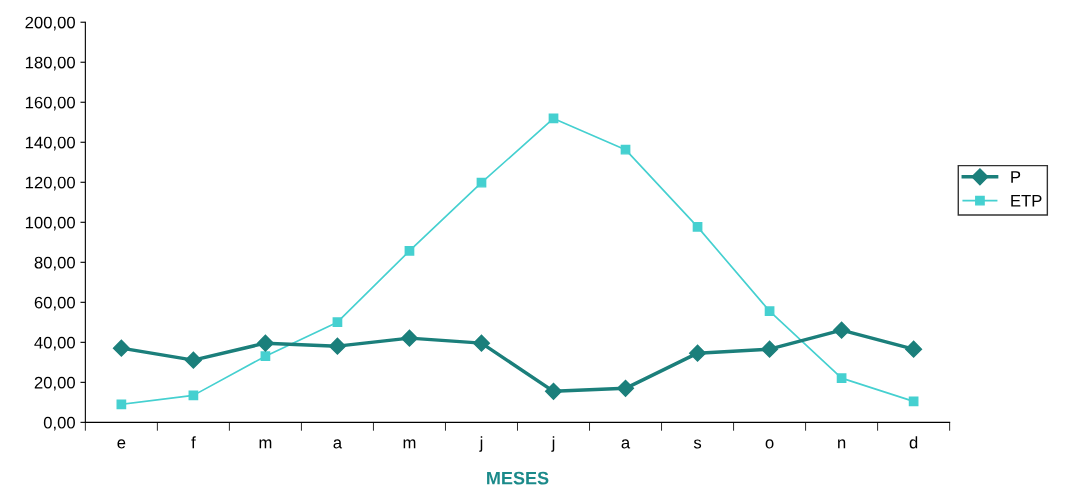 The height and width of the screenshot is (494, 1067). Describe the element at coordinates (1026, 201) in the screenshot. I see `legend-label: ETP` at that location.